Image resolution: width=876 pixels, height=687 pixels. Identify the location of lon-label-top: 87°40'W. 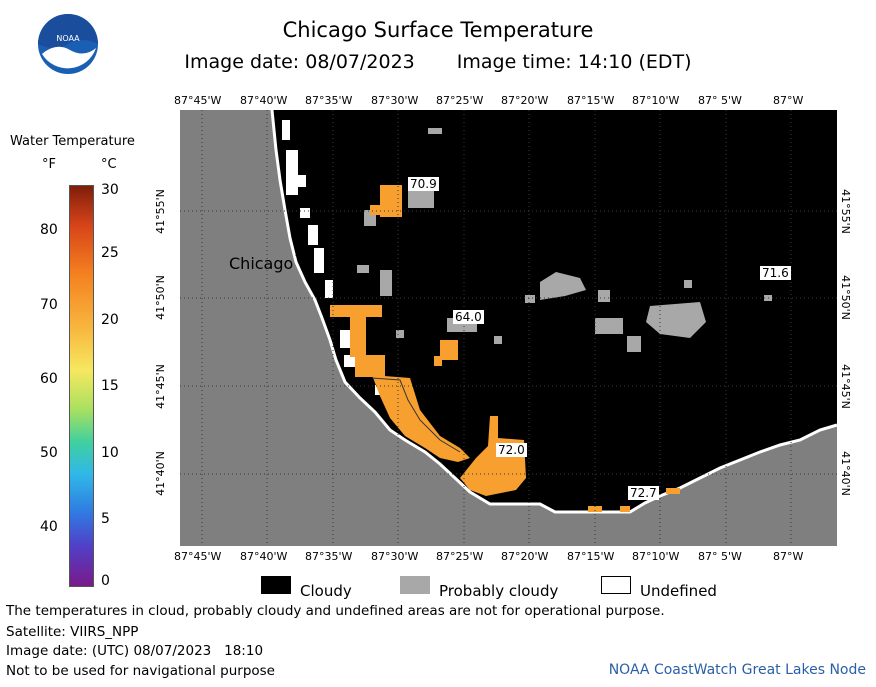
(264, 100).